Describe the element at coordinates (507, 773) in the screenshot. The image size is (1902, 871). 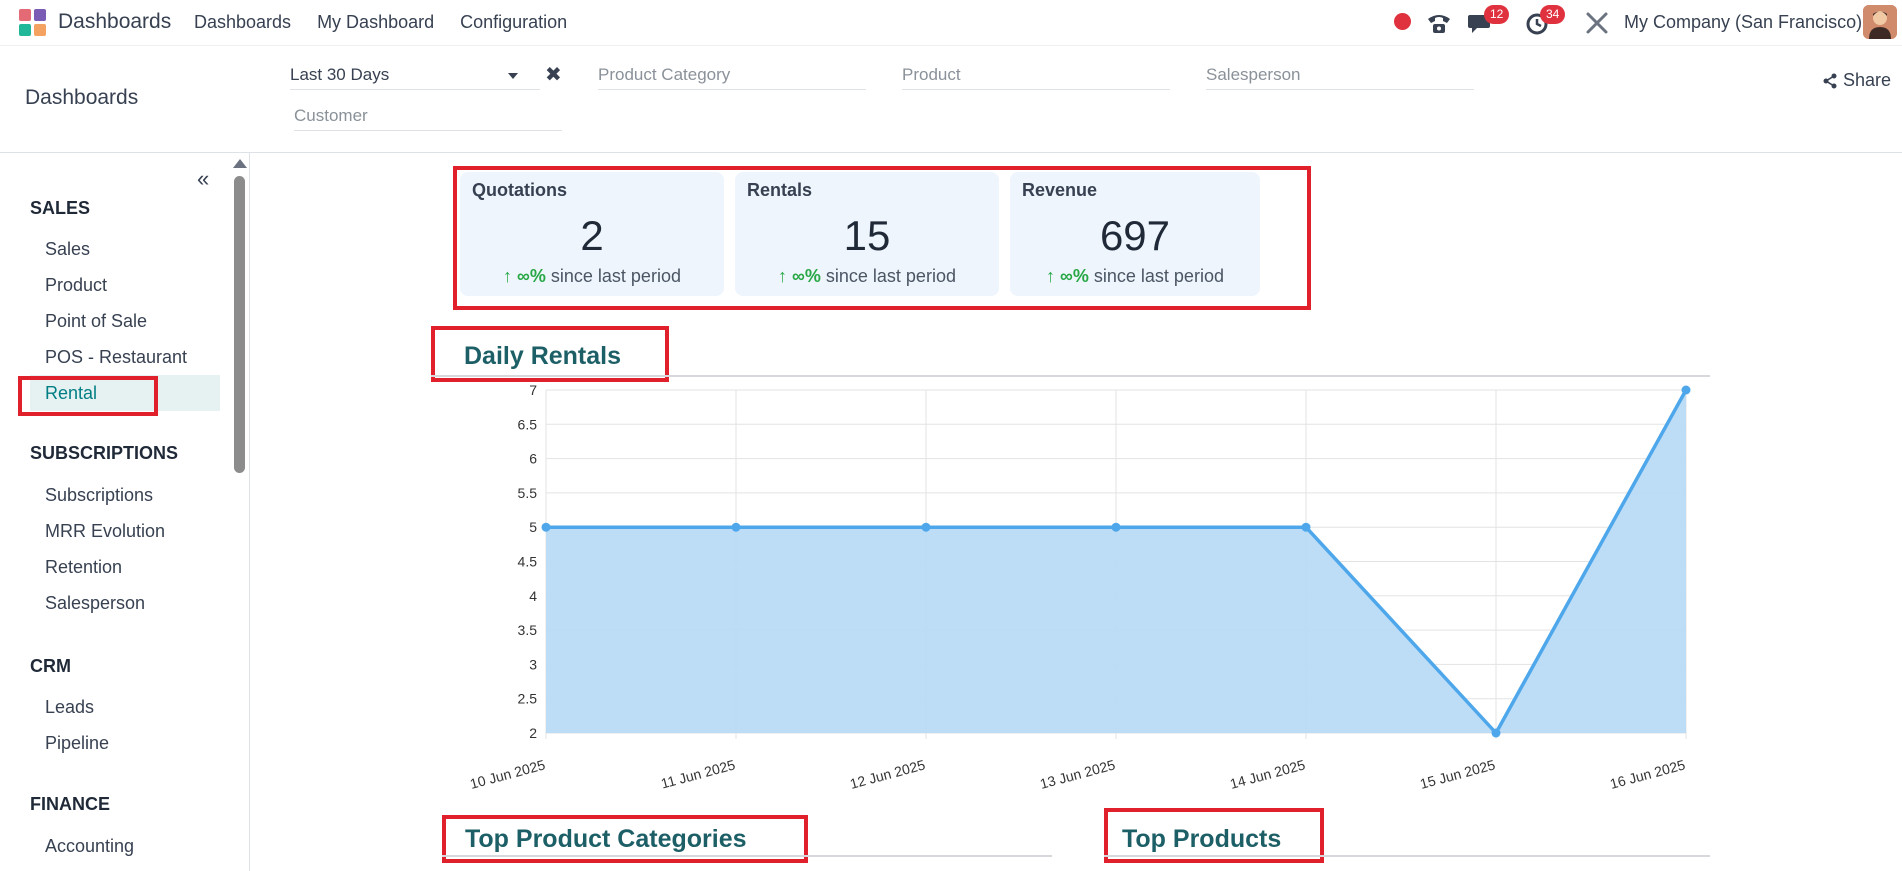
I see `x-tick-label: 10 Jun 2025` at that location.